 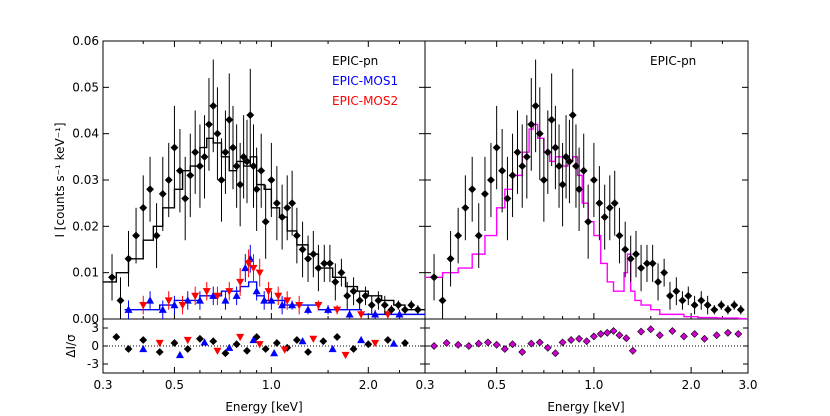 I want to click on legend-epic-pn-left: EPIC-pn, so click(x=355, y=61).